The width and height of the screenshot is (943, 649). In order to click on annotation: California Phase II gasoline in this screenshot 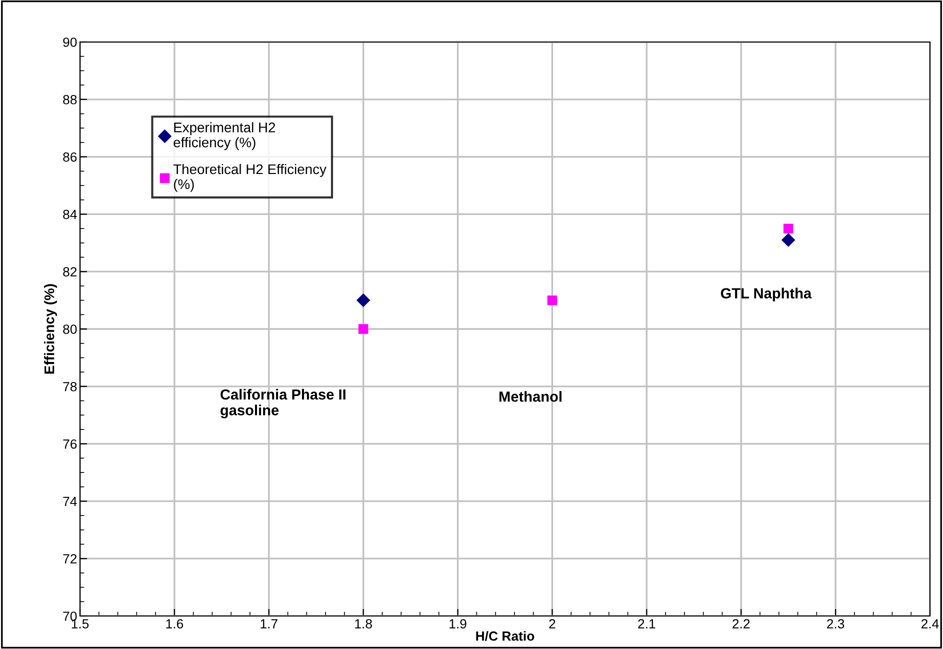, I will do `click(283, 403)`.